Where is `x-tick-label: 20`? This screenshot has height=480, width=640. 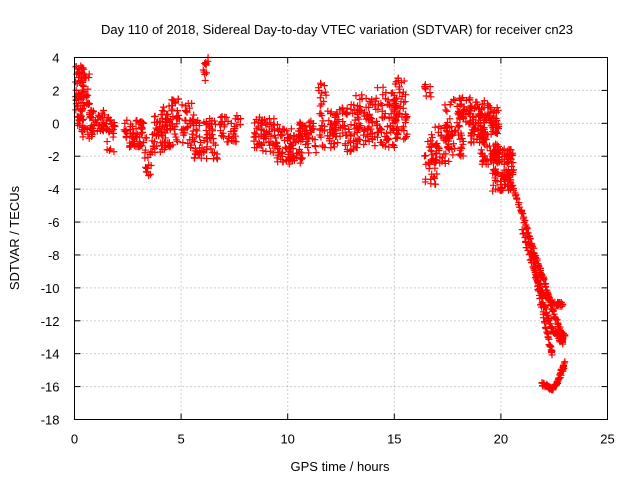 x-tick-label: 20 is located at coordinates (501, 439).